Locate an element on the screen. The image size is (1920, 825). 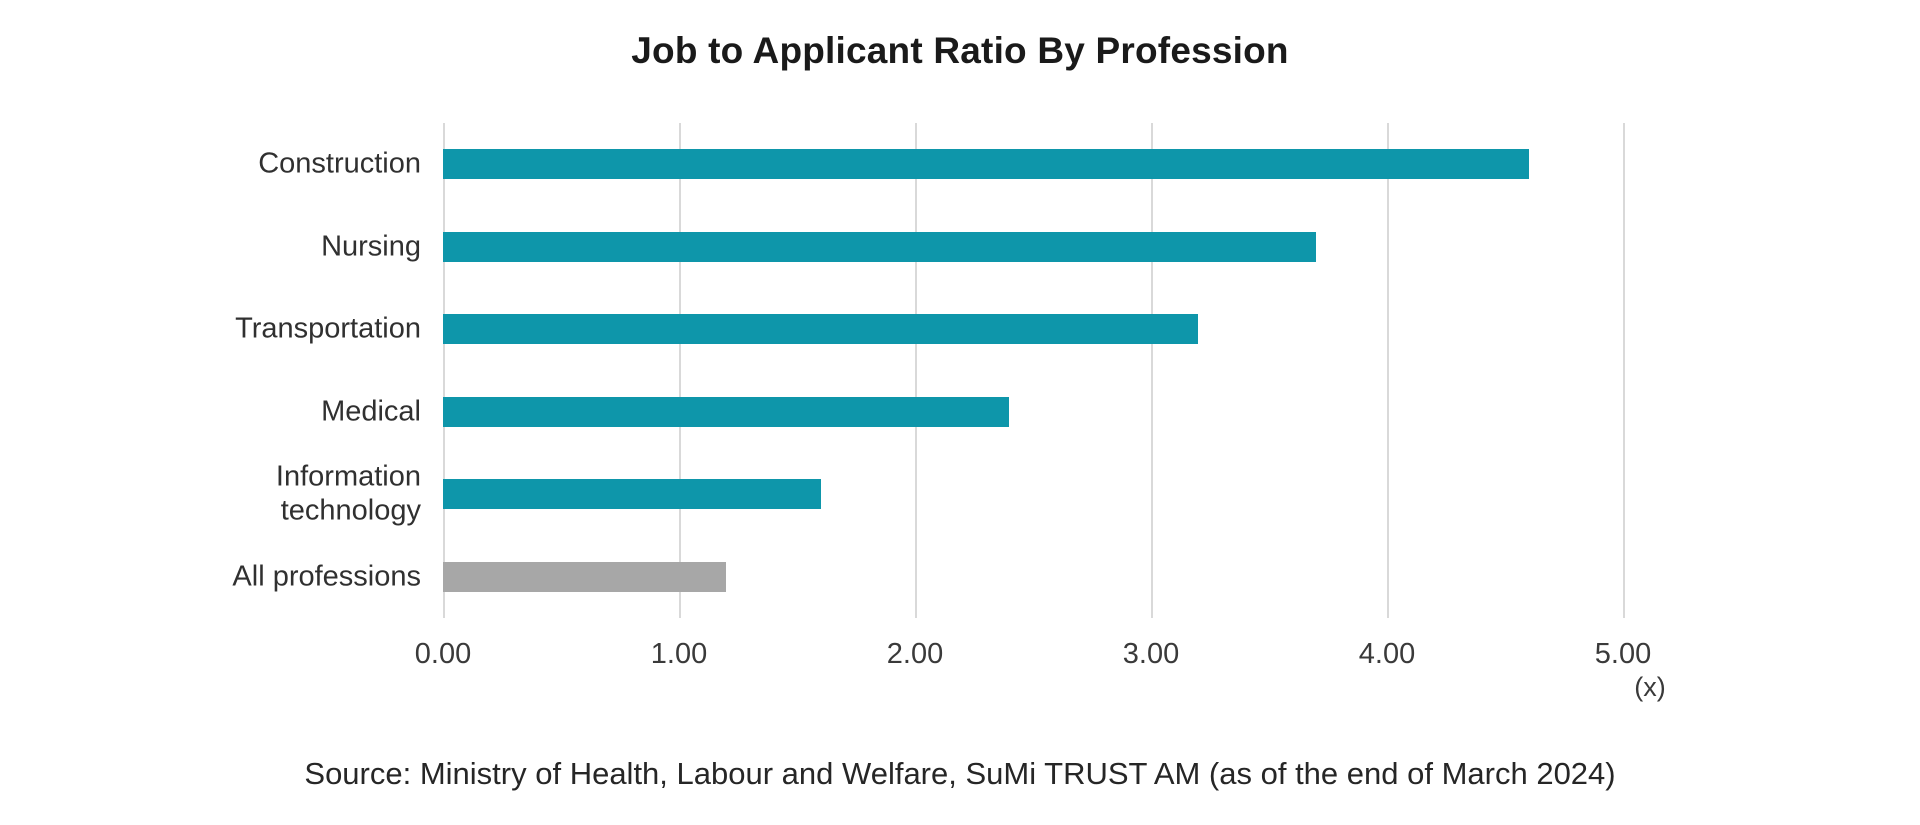
gridline-1.00 is located at coordinates (680, 370).